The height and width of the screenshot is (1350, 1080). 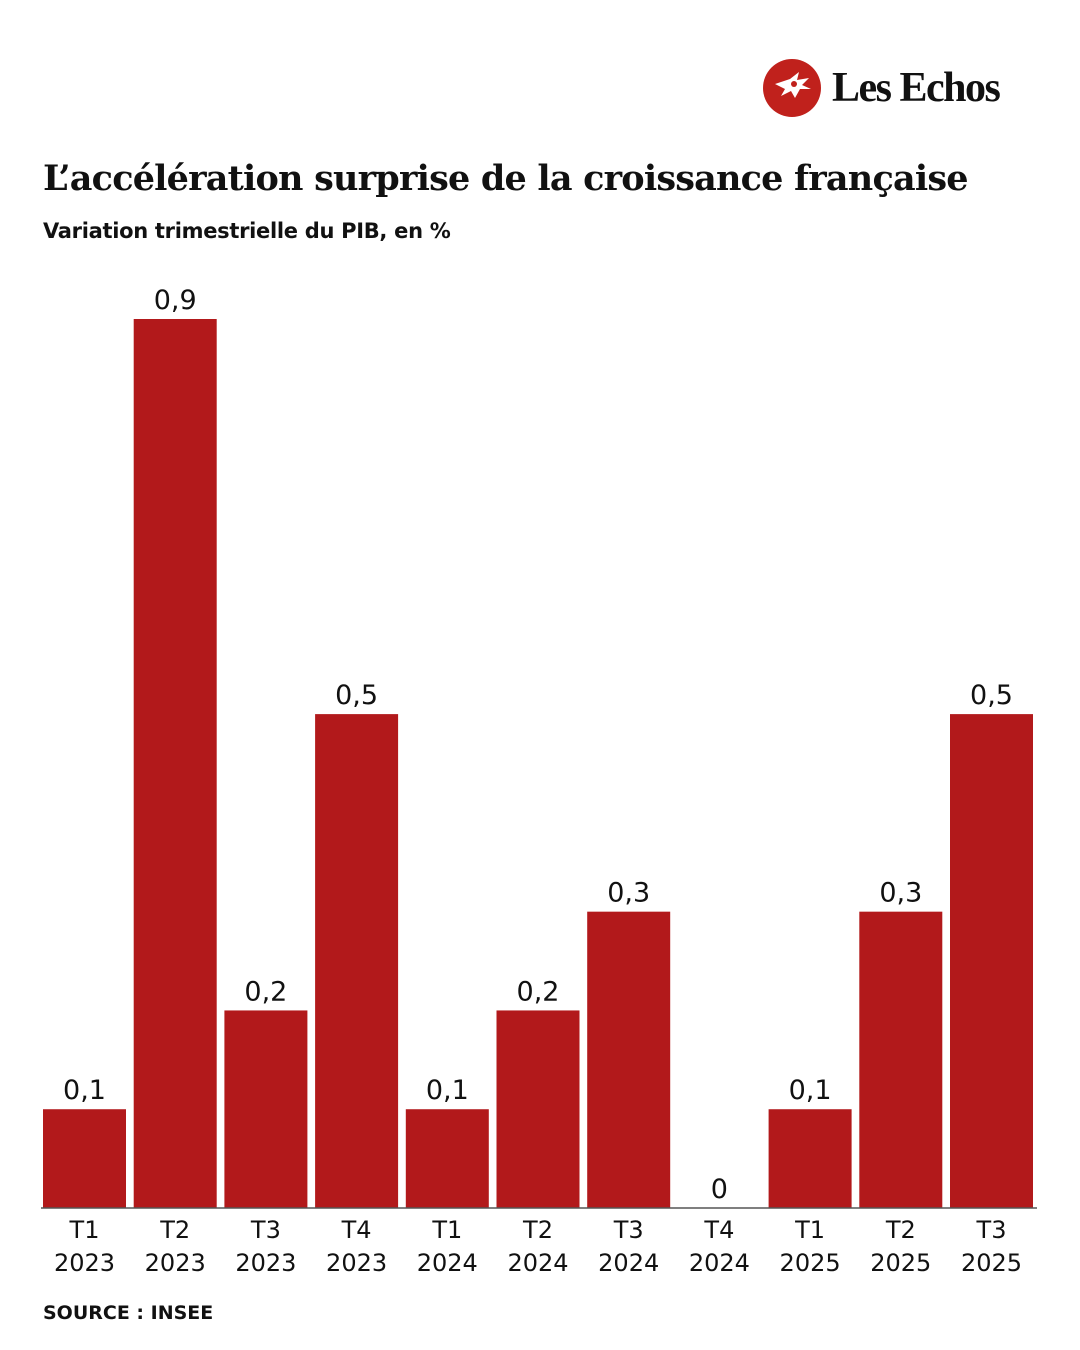 I want to click on brand-logo: Les Echos, so click(x=881, y=88).